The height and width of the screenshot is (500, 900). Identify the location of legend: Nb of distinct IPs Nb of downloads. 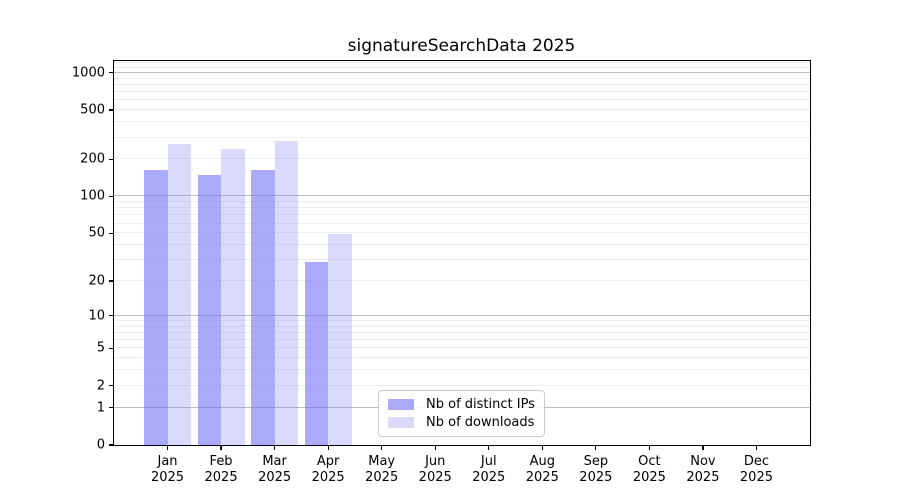
(461, 413).